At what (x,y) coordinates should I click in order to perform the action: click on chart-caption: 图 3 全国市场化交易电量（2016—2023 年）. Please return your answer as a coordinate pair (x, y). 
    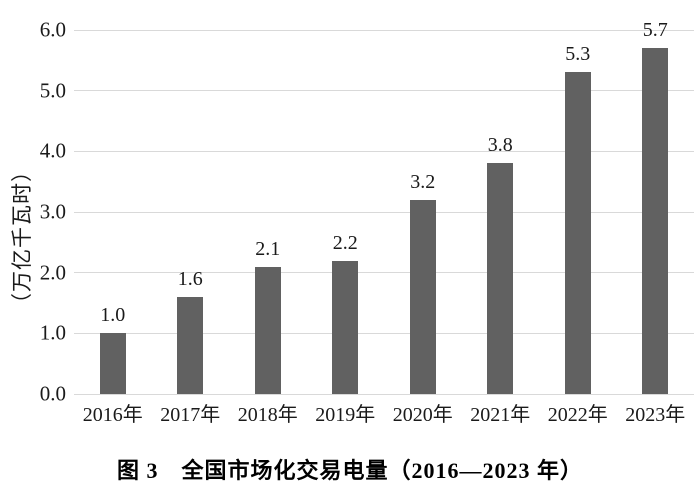
    Looking at the image, I should click on (349, 470).